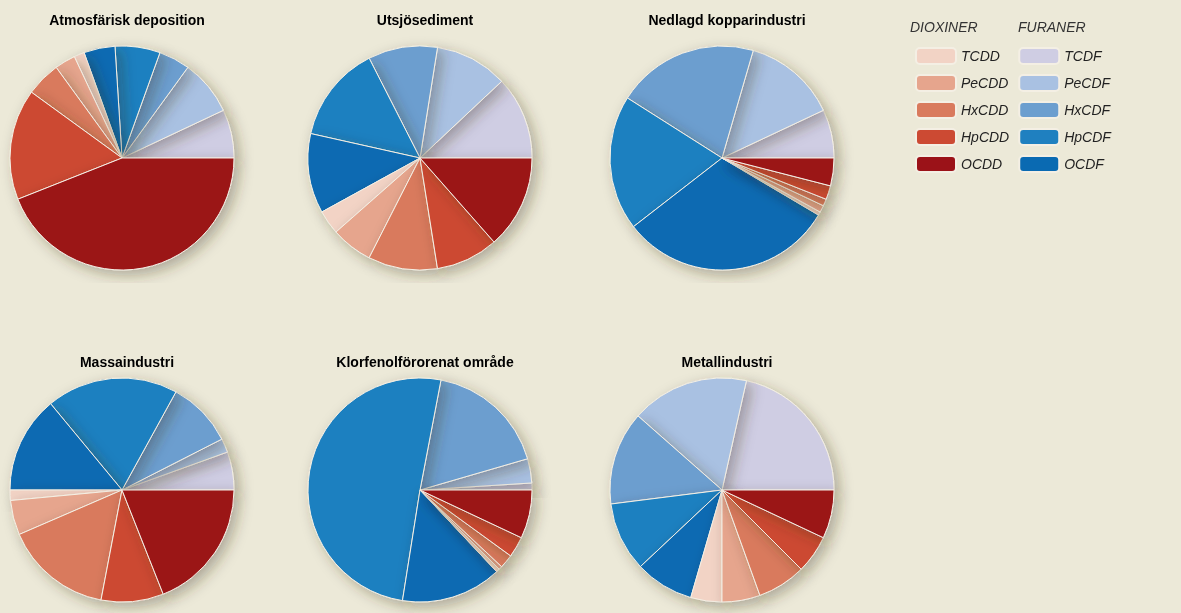  What do you see at coordinates (727, 20) in the screenshot?
I see `chart-title: Nedlagd kopparindustri` at bounding box center [727, 20].